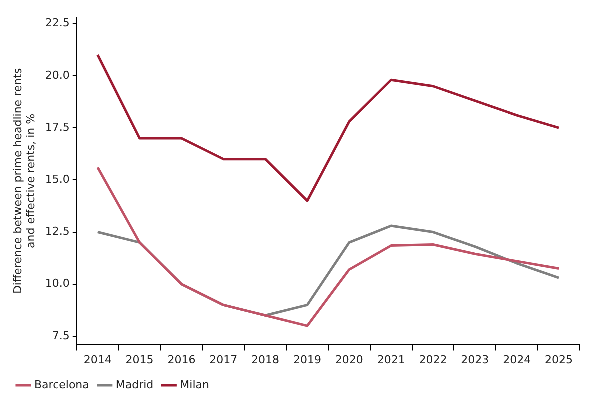 The height and width of the screenshot is (409, 592). I want to click on x-tick-label: 2025, so click(559, 359).